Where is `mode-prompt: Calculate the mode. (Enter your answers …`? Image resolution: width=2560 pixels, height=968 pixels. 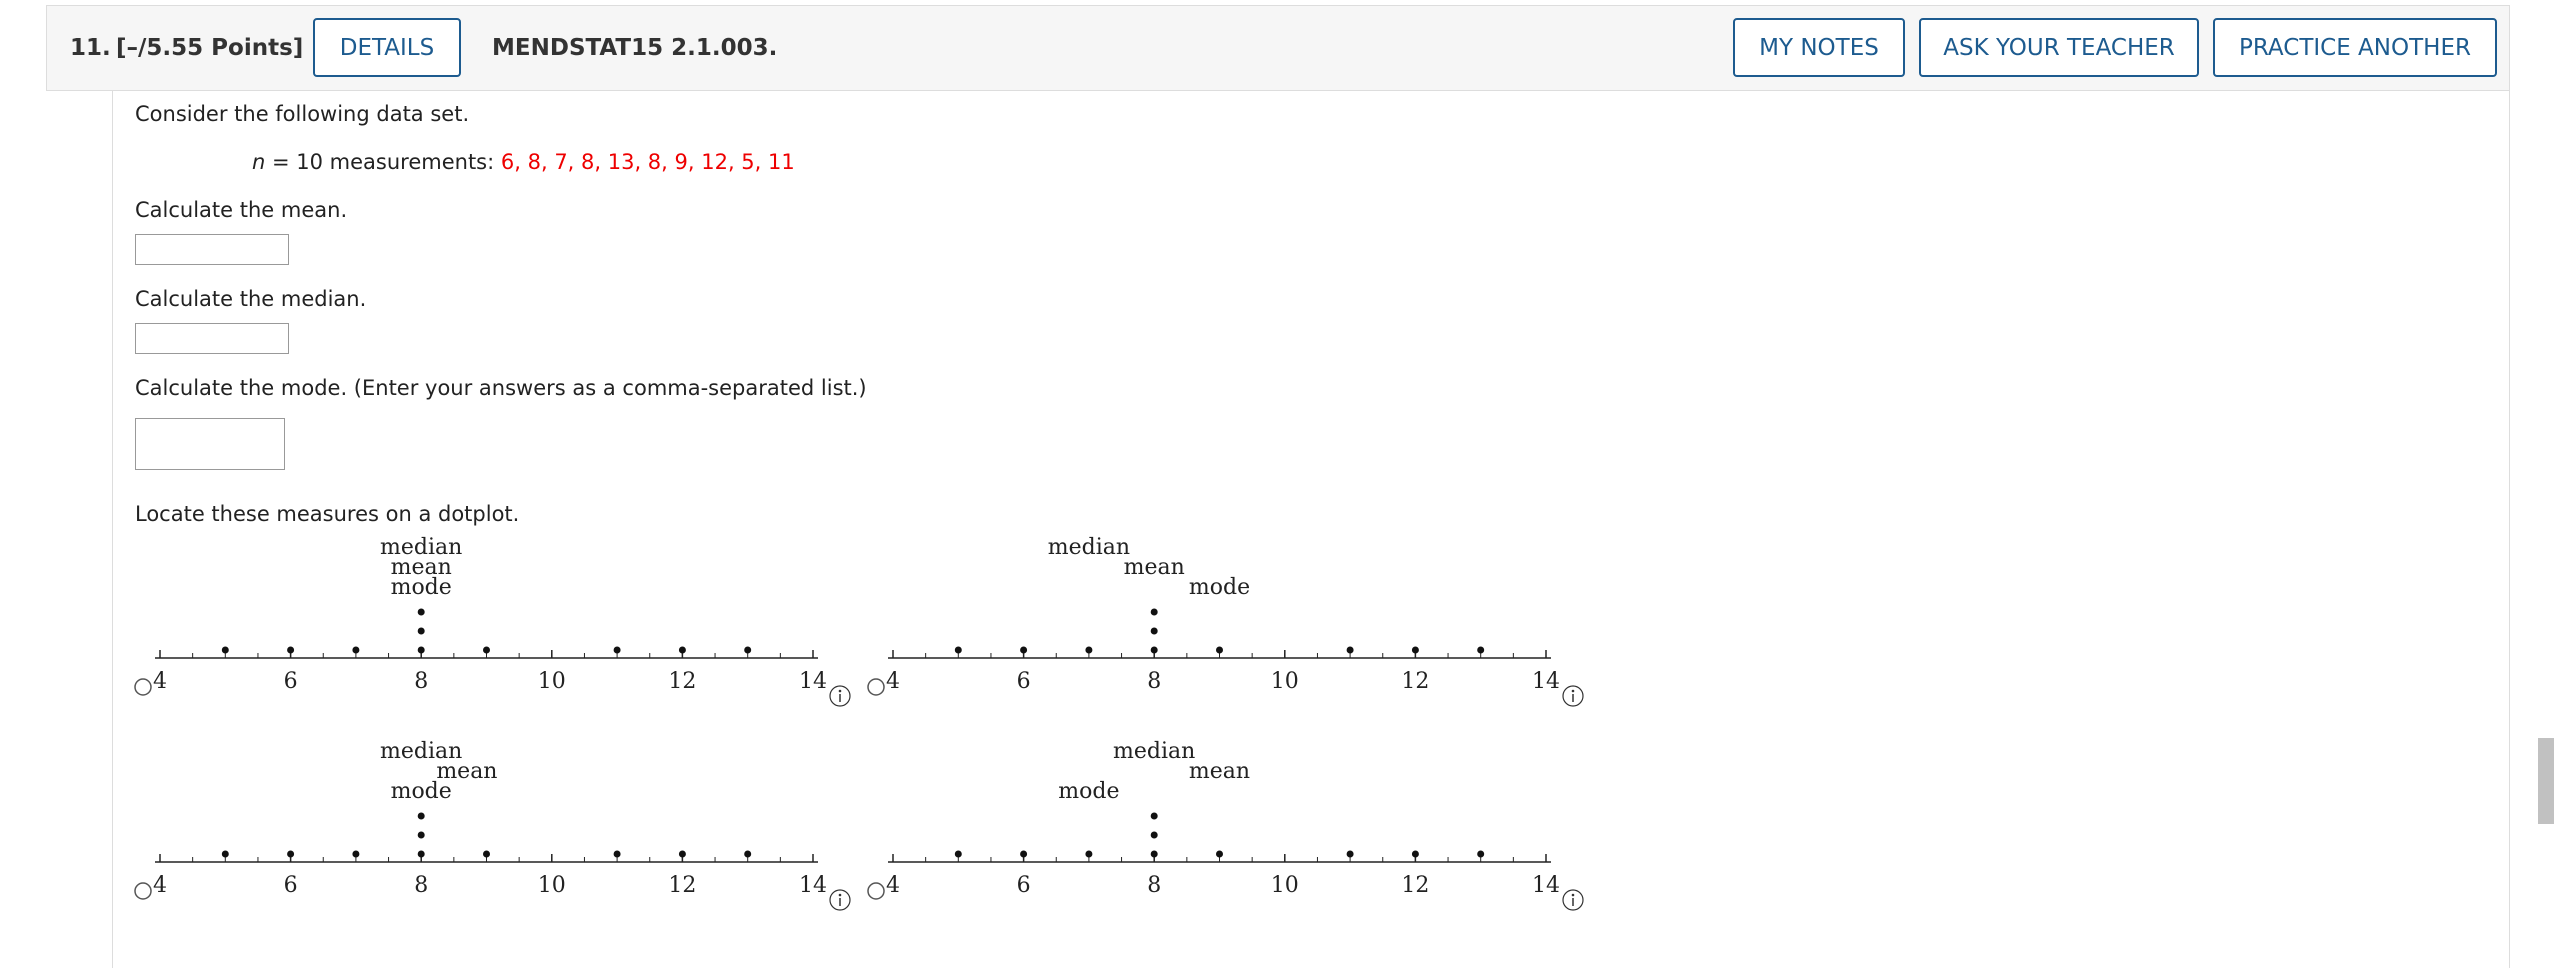
mode-prompt: Calculate the mode. (Enter your answers … is located at coordinates (501, 388).